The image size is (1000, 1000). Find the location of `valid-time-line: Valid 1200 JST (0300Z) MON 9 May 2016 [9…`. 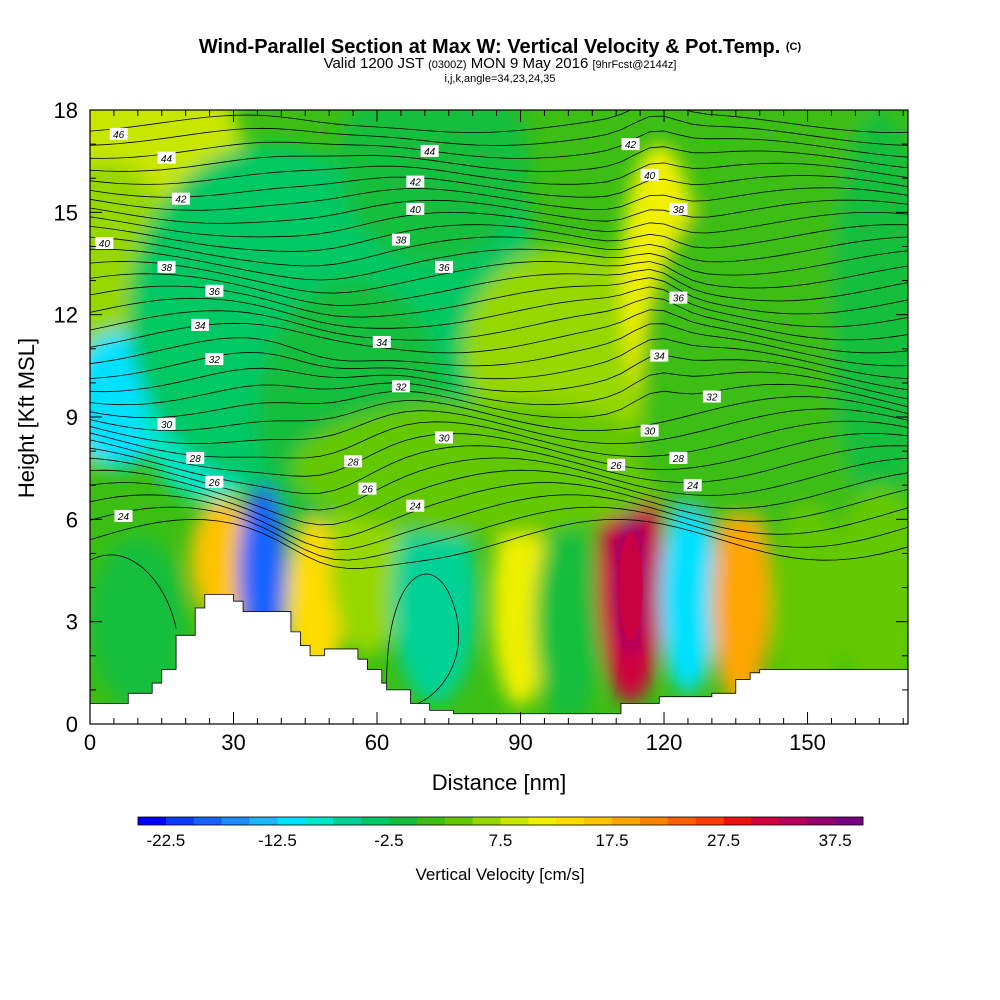

valid-time-line: Valid 1200 JST (0300Z) MON 9 May 2016 [9… is located at coordinates (500, 64).